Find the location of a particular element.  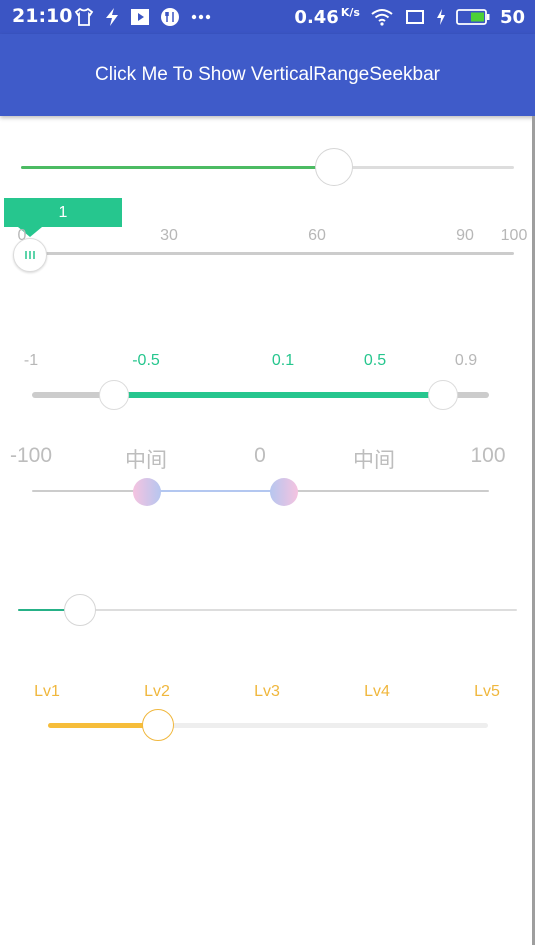

tshirt-icon is located at coordinates (84, 16).